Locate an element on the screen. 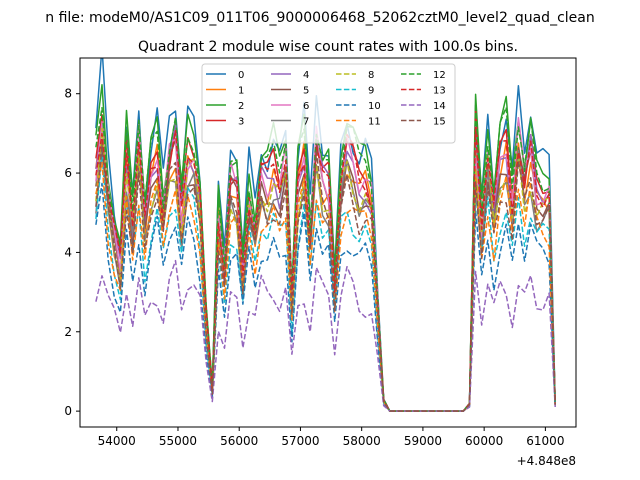 Image resolution: width=640 pixels, height=480 pixels. x-tick-label: 59000 is located at coordinates (423, 441).